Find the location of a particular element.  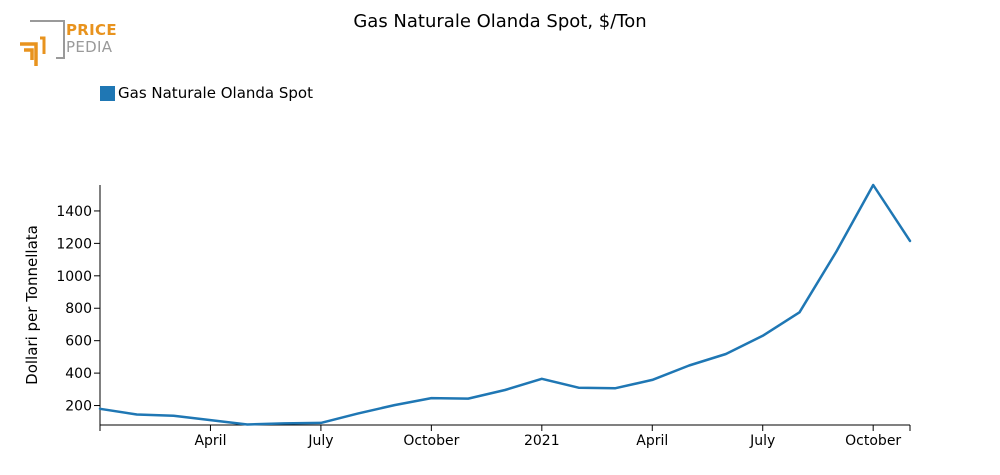

y-tick-label: 1400 is located at coordinates (74, 212).